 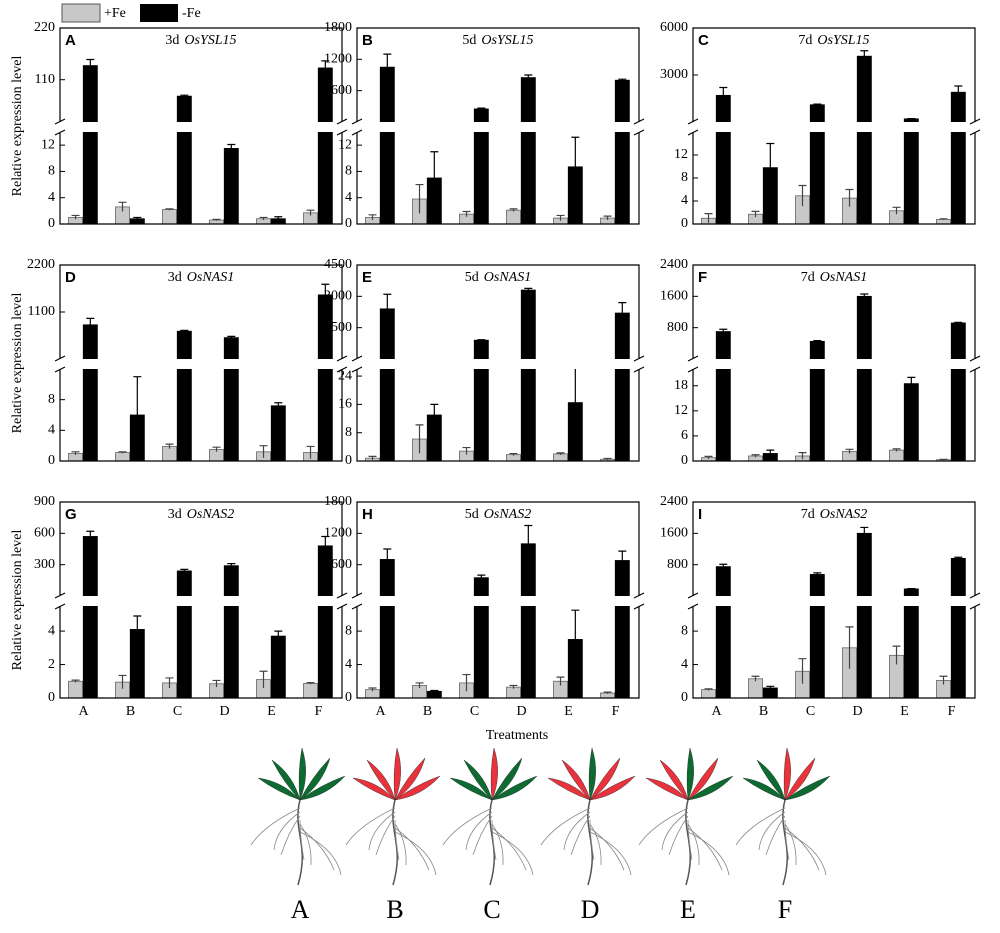 What do you see at coordinates (341, 90) in the screenshot?
I see `y-tick-label: 600` at bounding box center [341, 90].